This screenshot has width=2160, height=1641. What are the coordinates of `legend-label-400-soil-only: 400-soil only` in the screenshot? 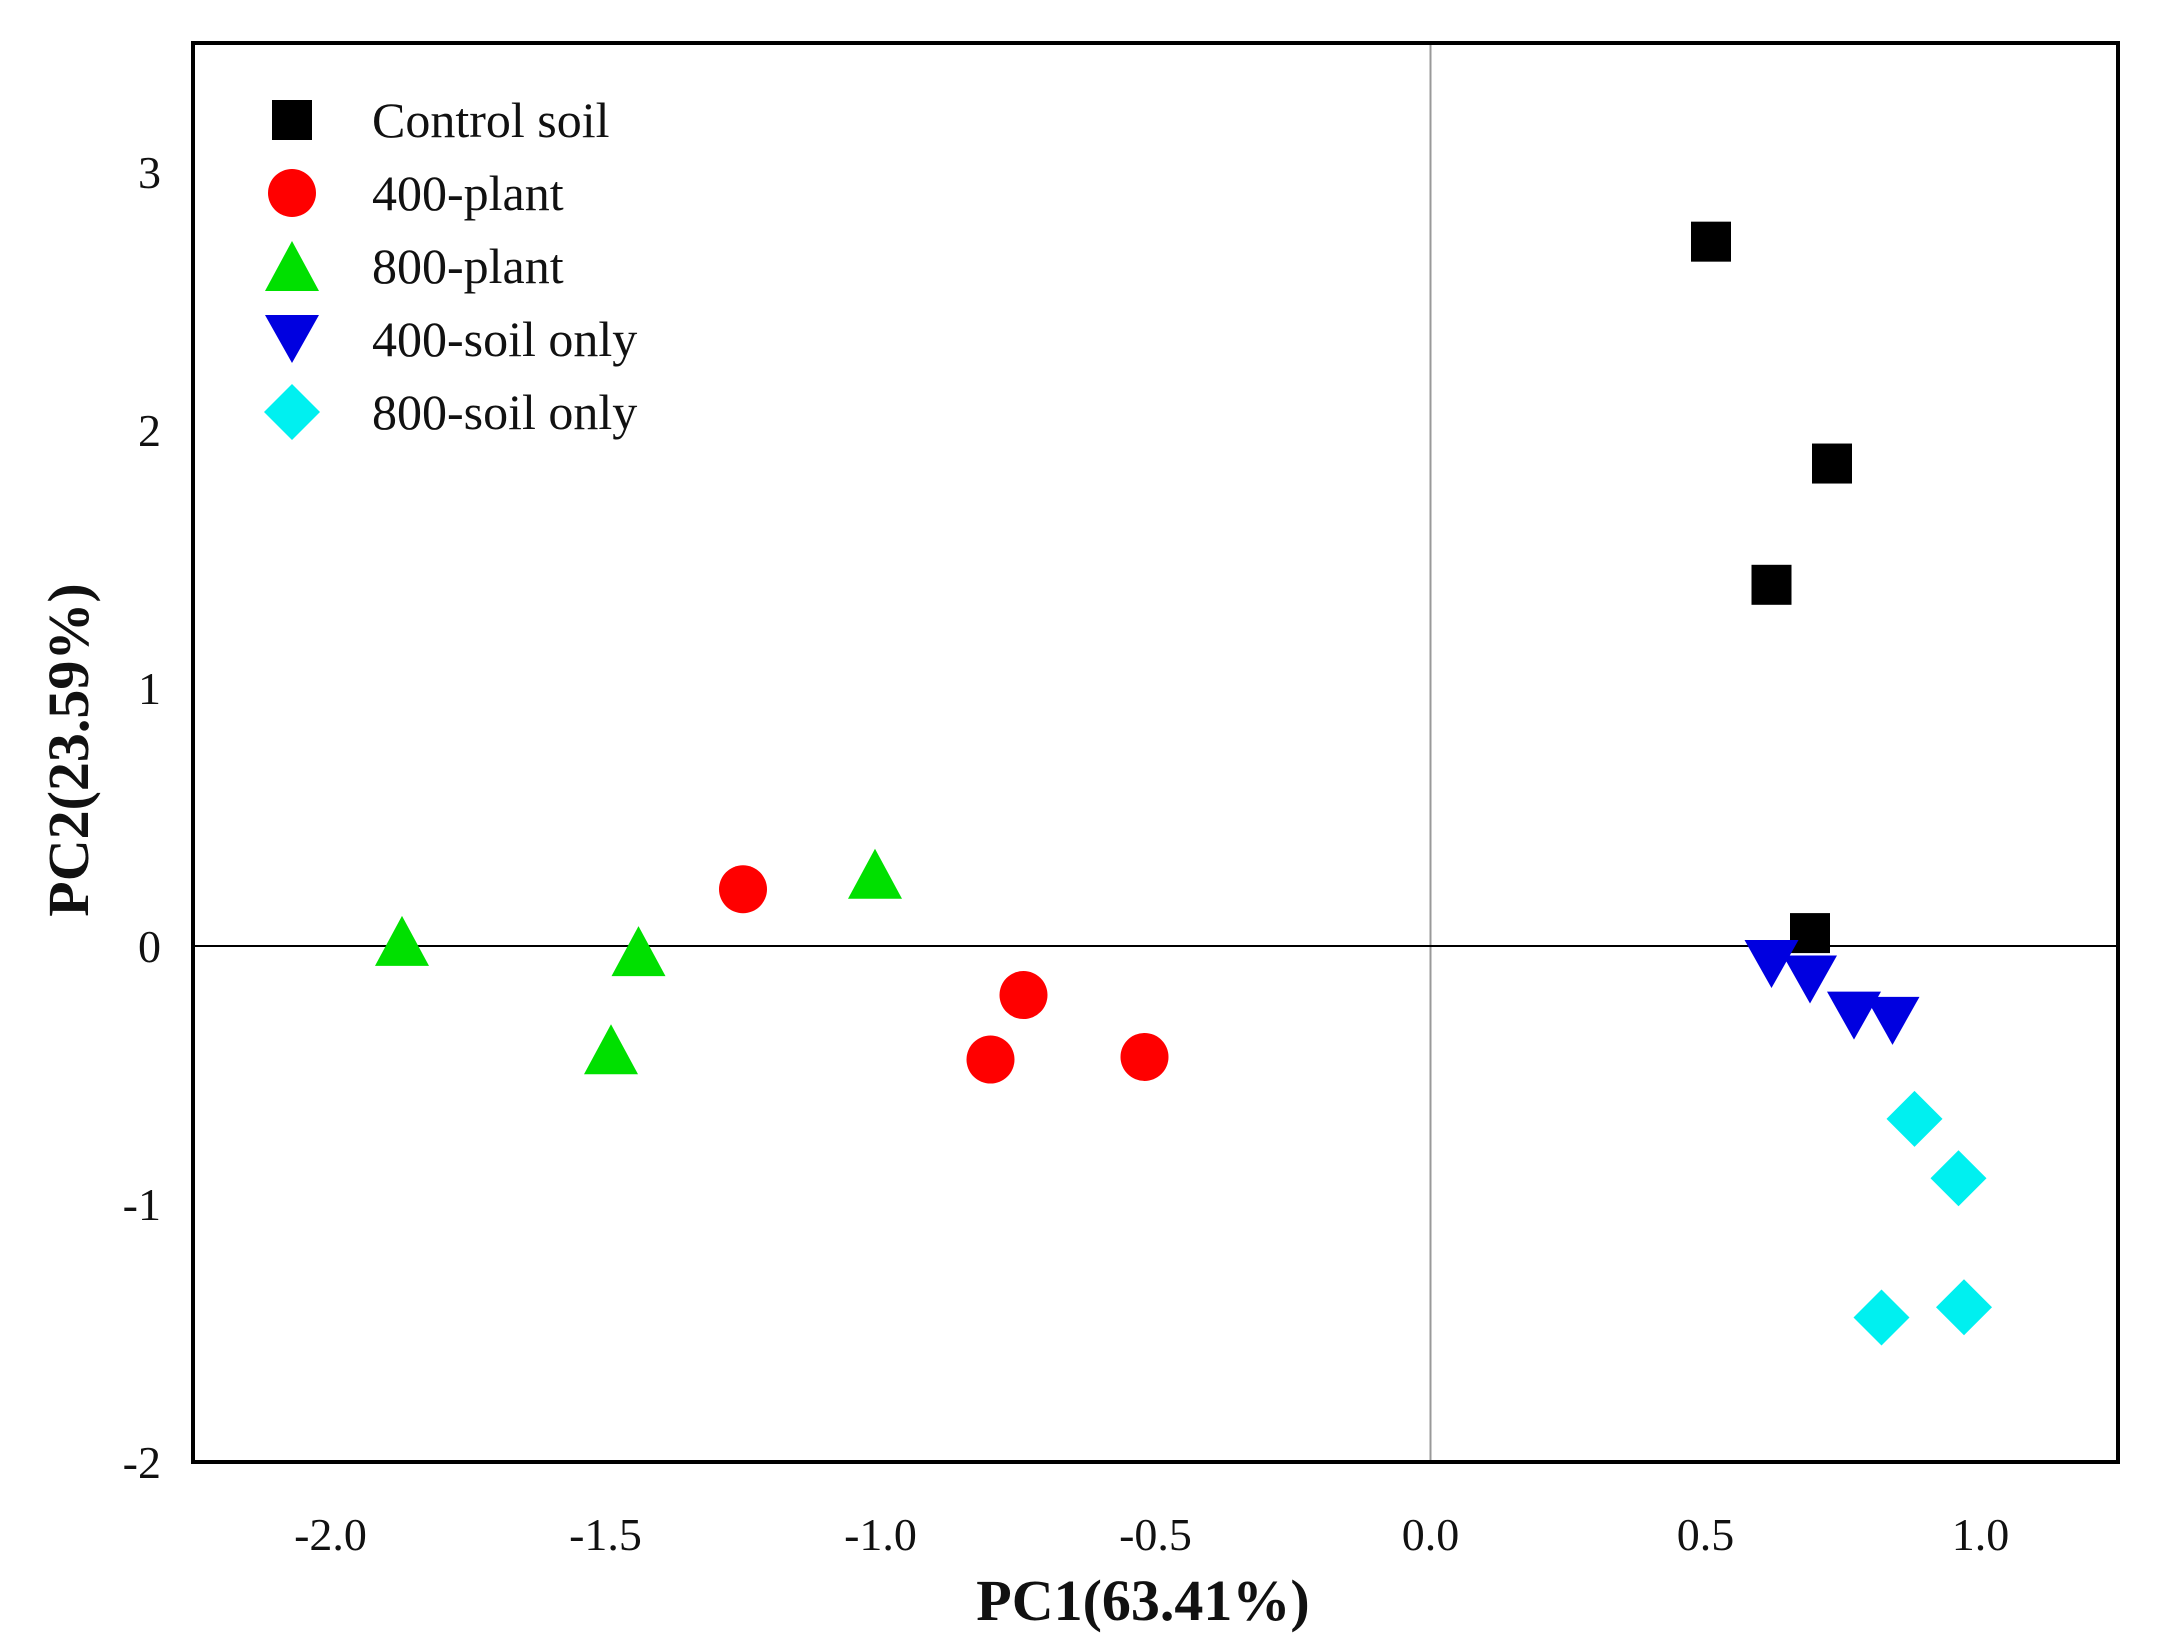 It's located at (504, 339).